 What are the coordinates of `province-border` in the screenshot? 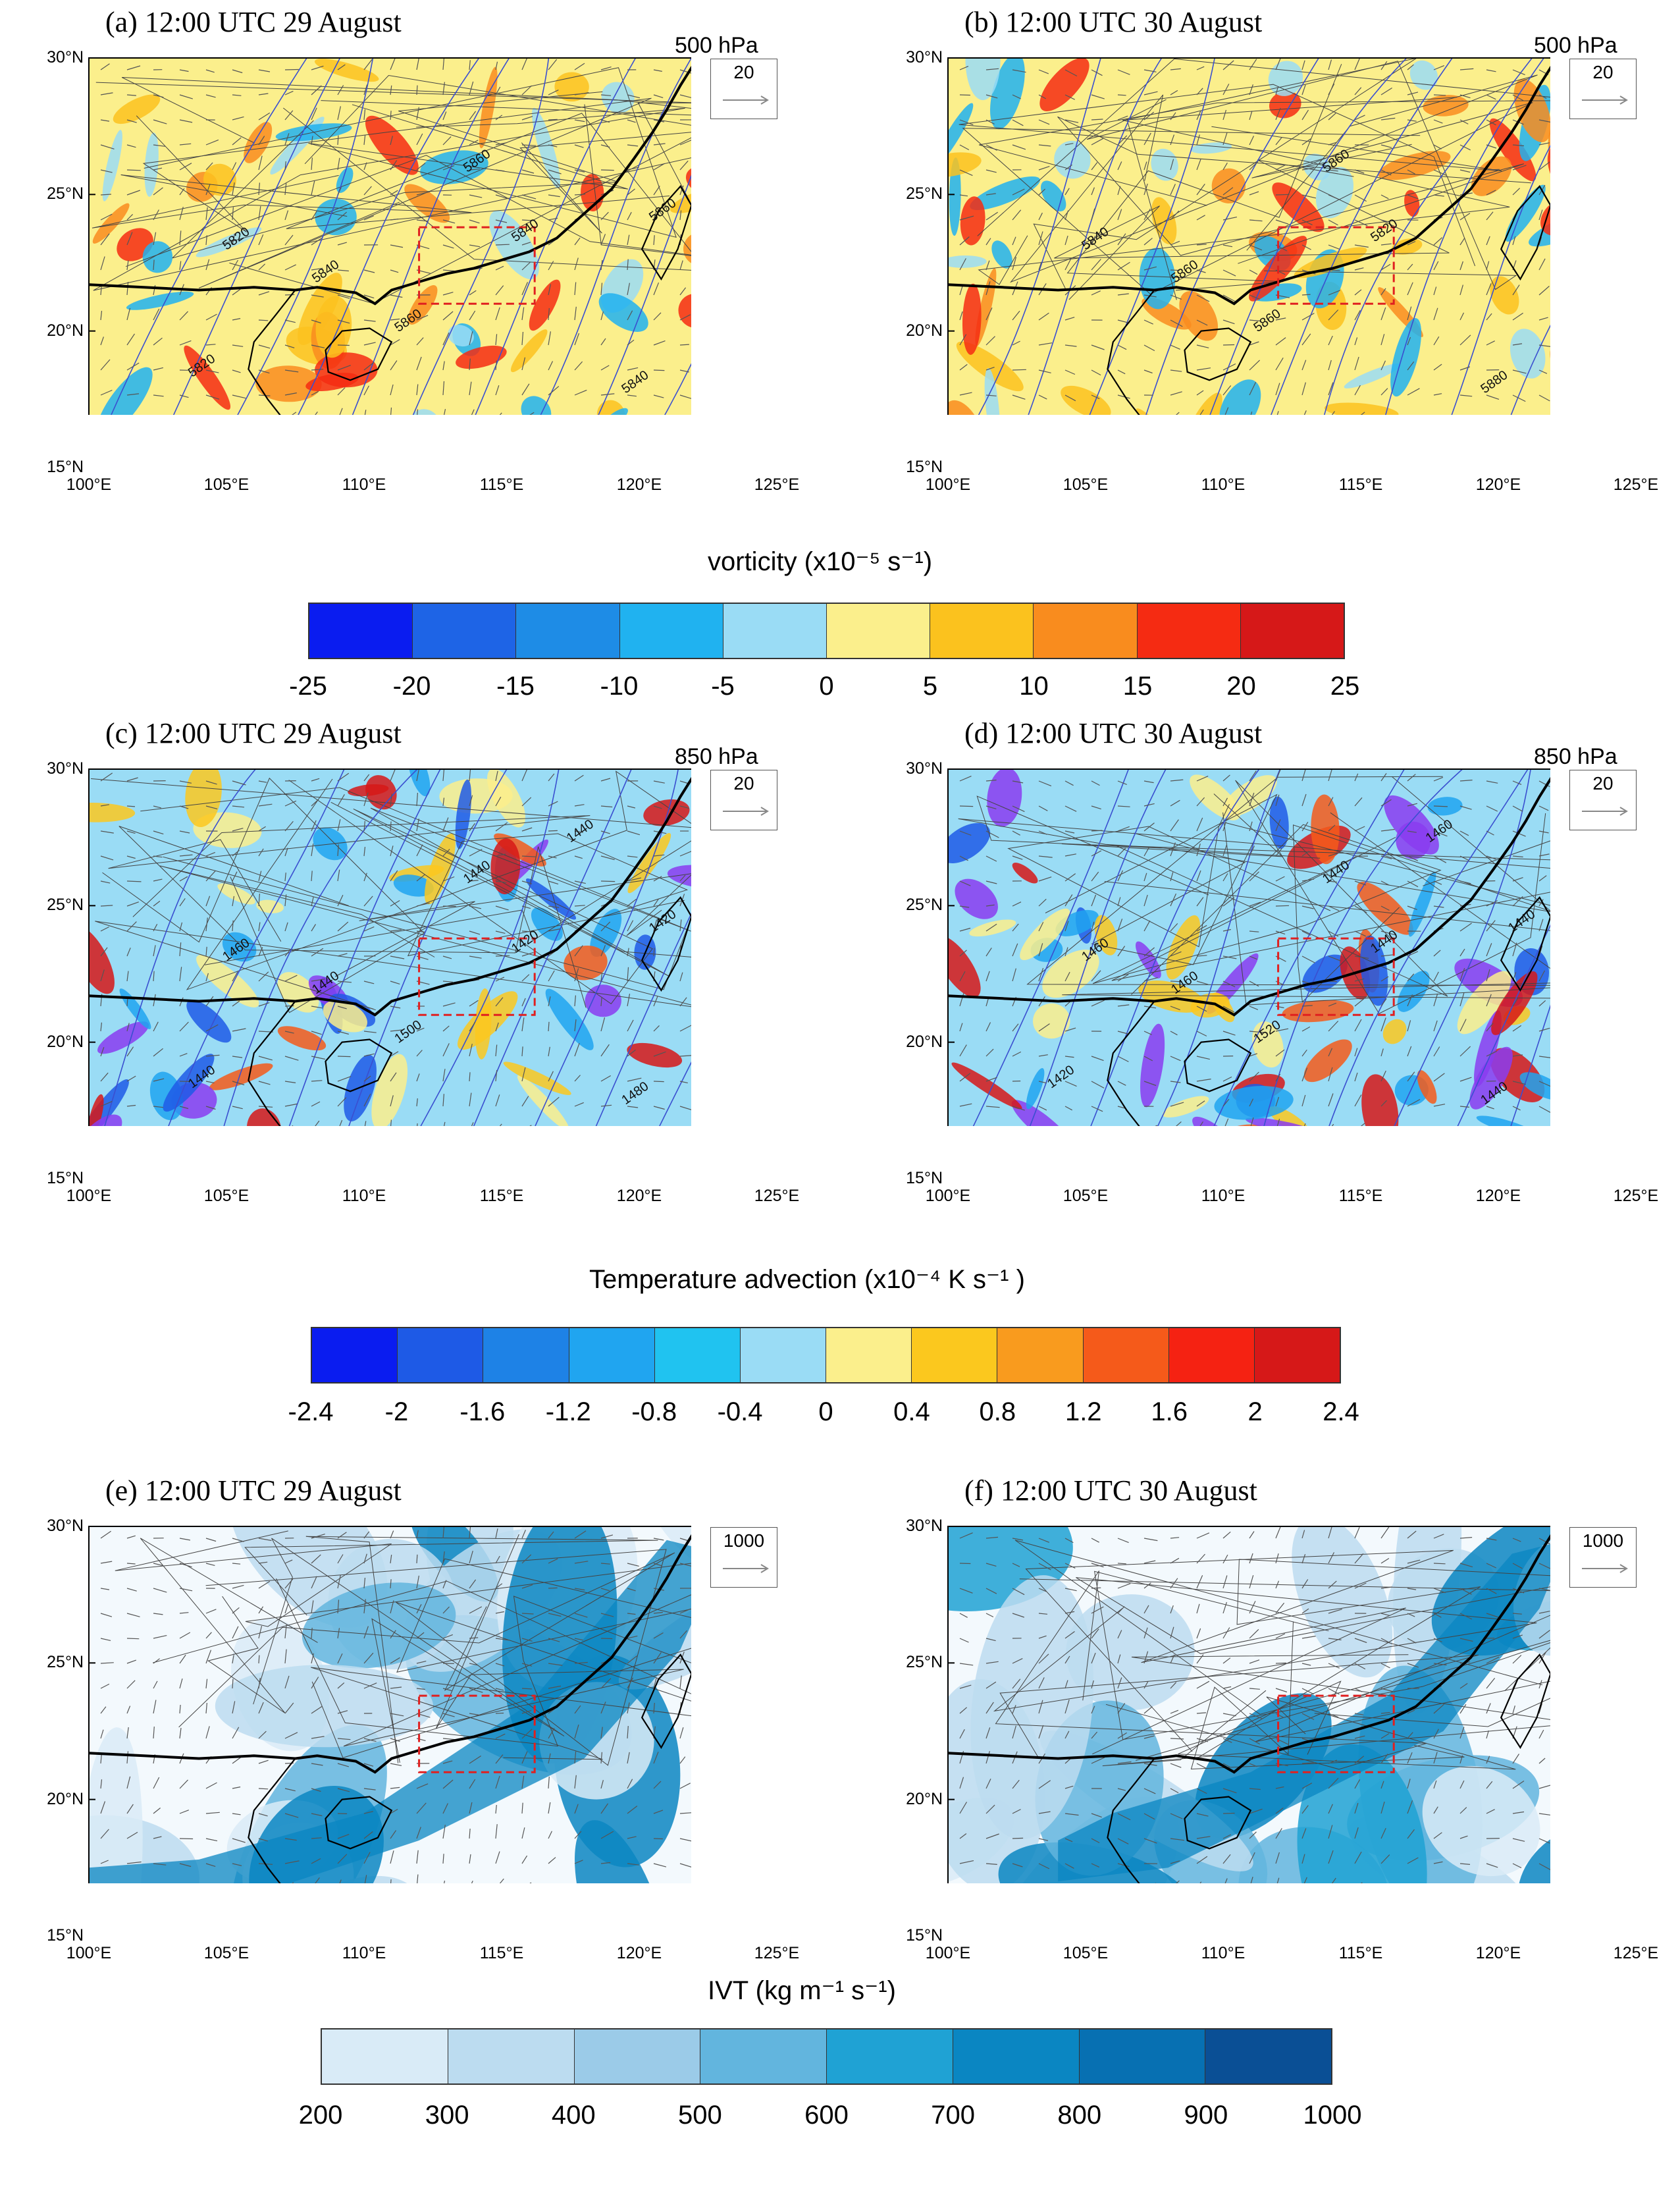 It's located at (1373, 1659).